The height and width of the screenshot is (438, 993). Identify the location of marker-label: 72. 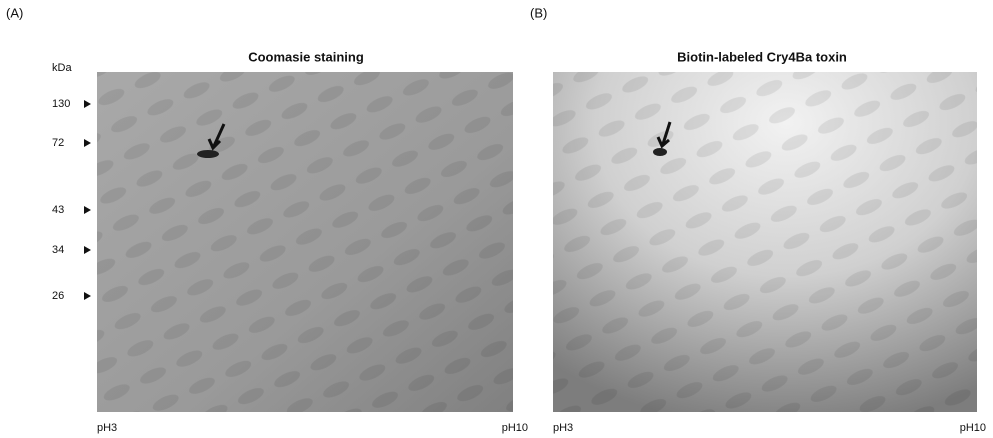
(58, 143).